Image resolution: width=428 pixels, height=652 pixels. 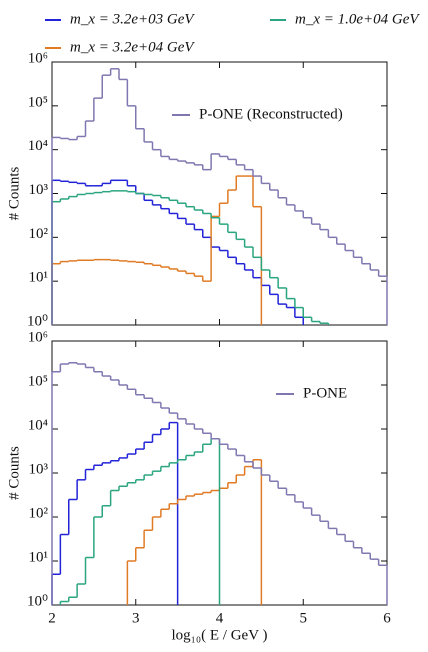 I want to click on x-tick-label: 4, so click(x=220, y=618).